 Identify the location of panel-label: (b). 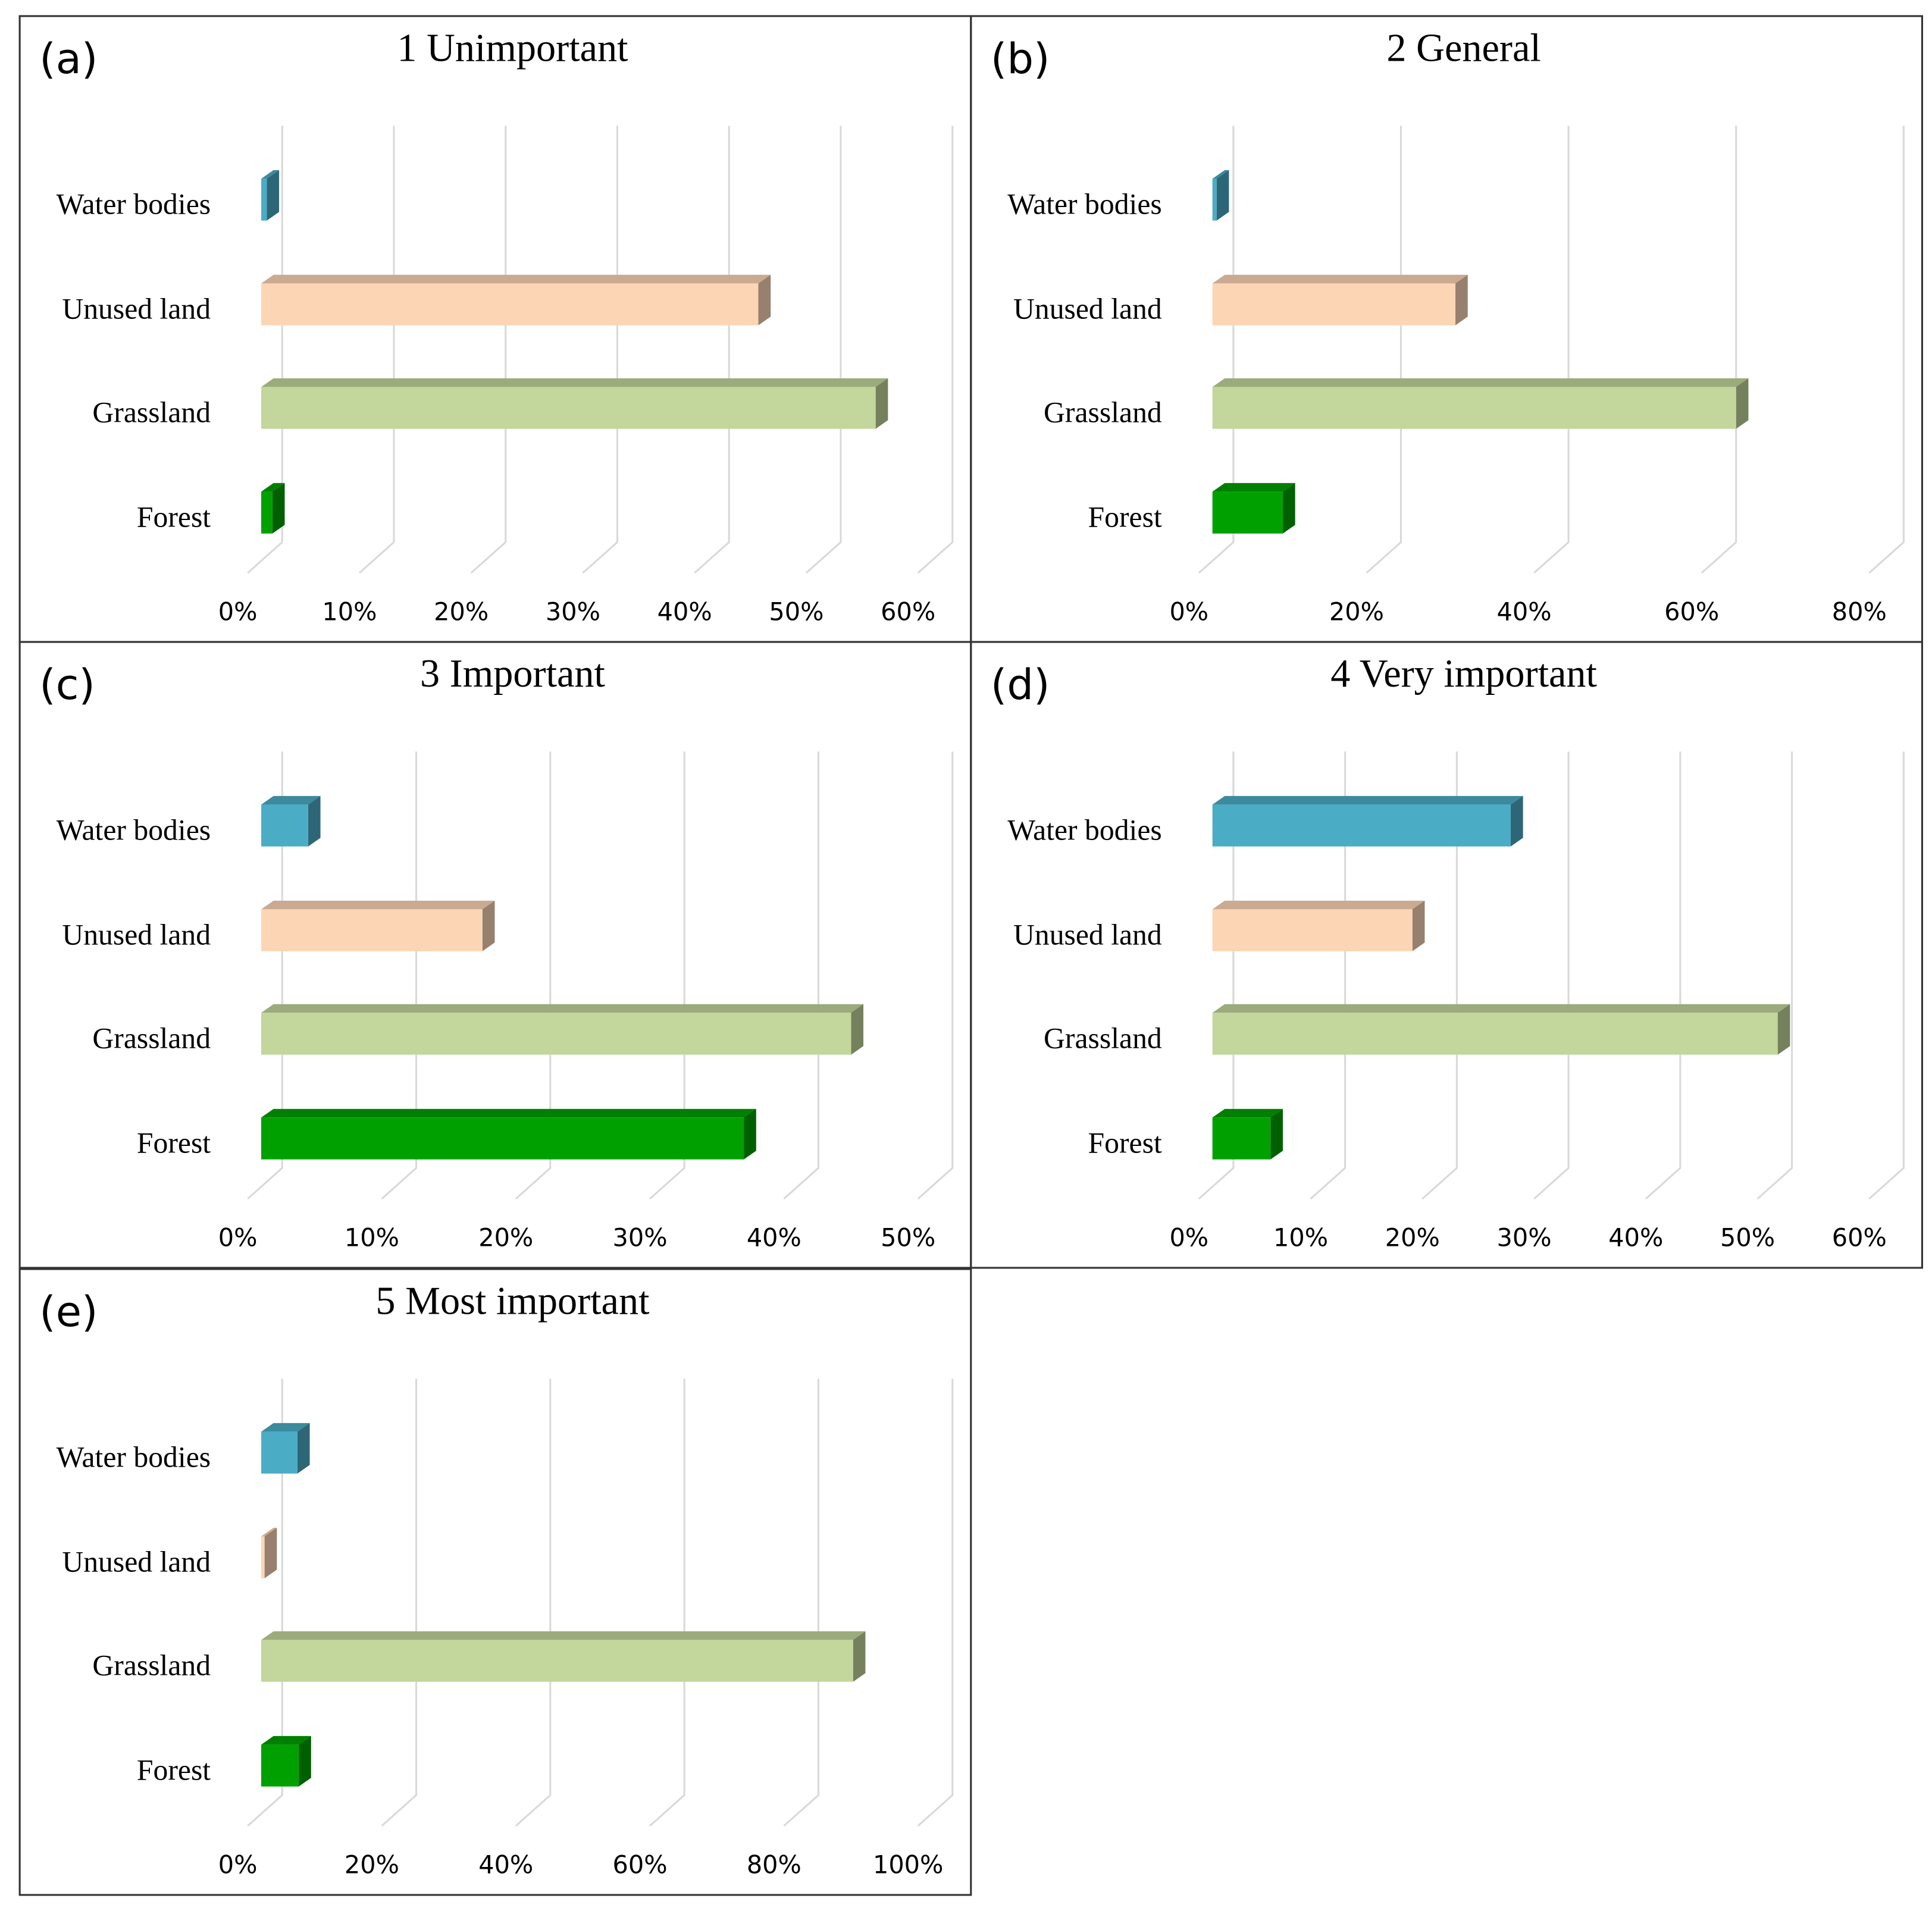
(1021, 59).